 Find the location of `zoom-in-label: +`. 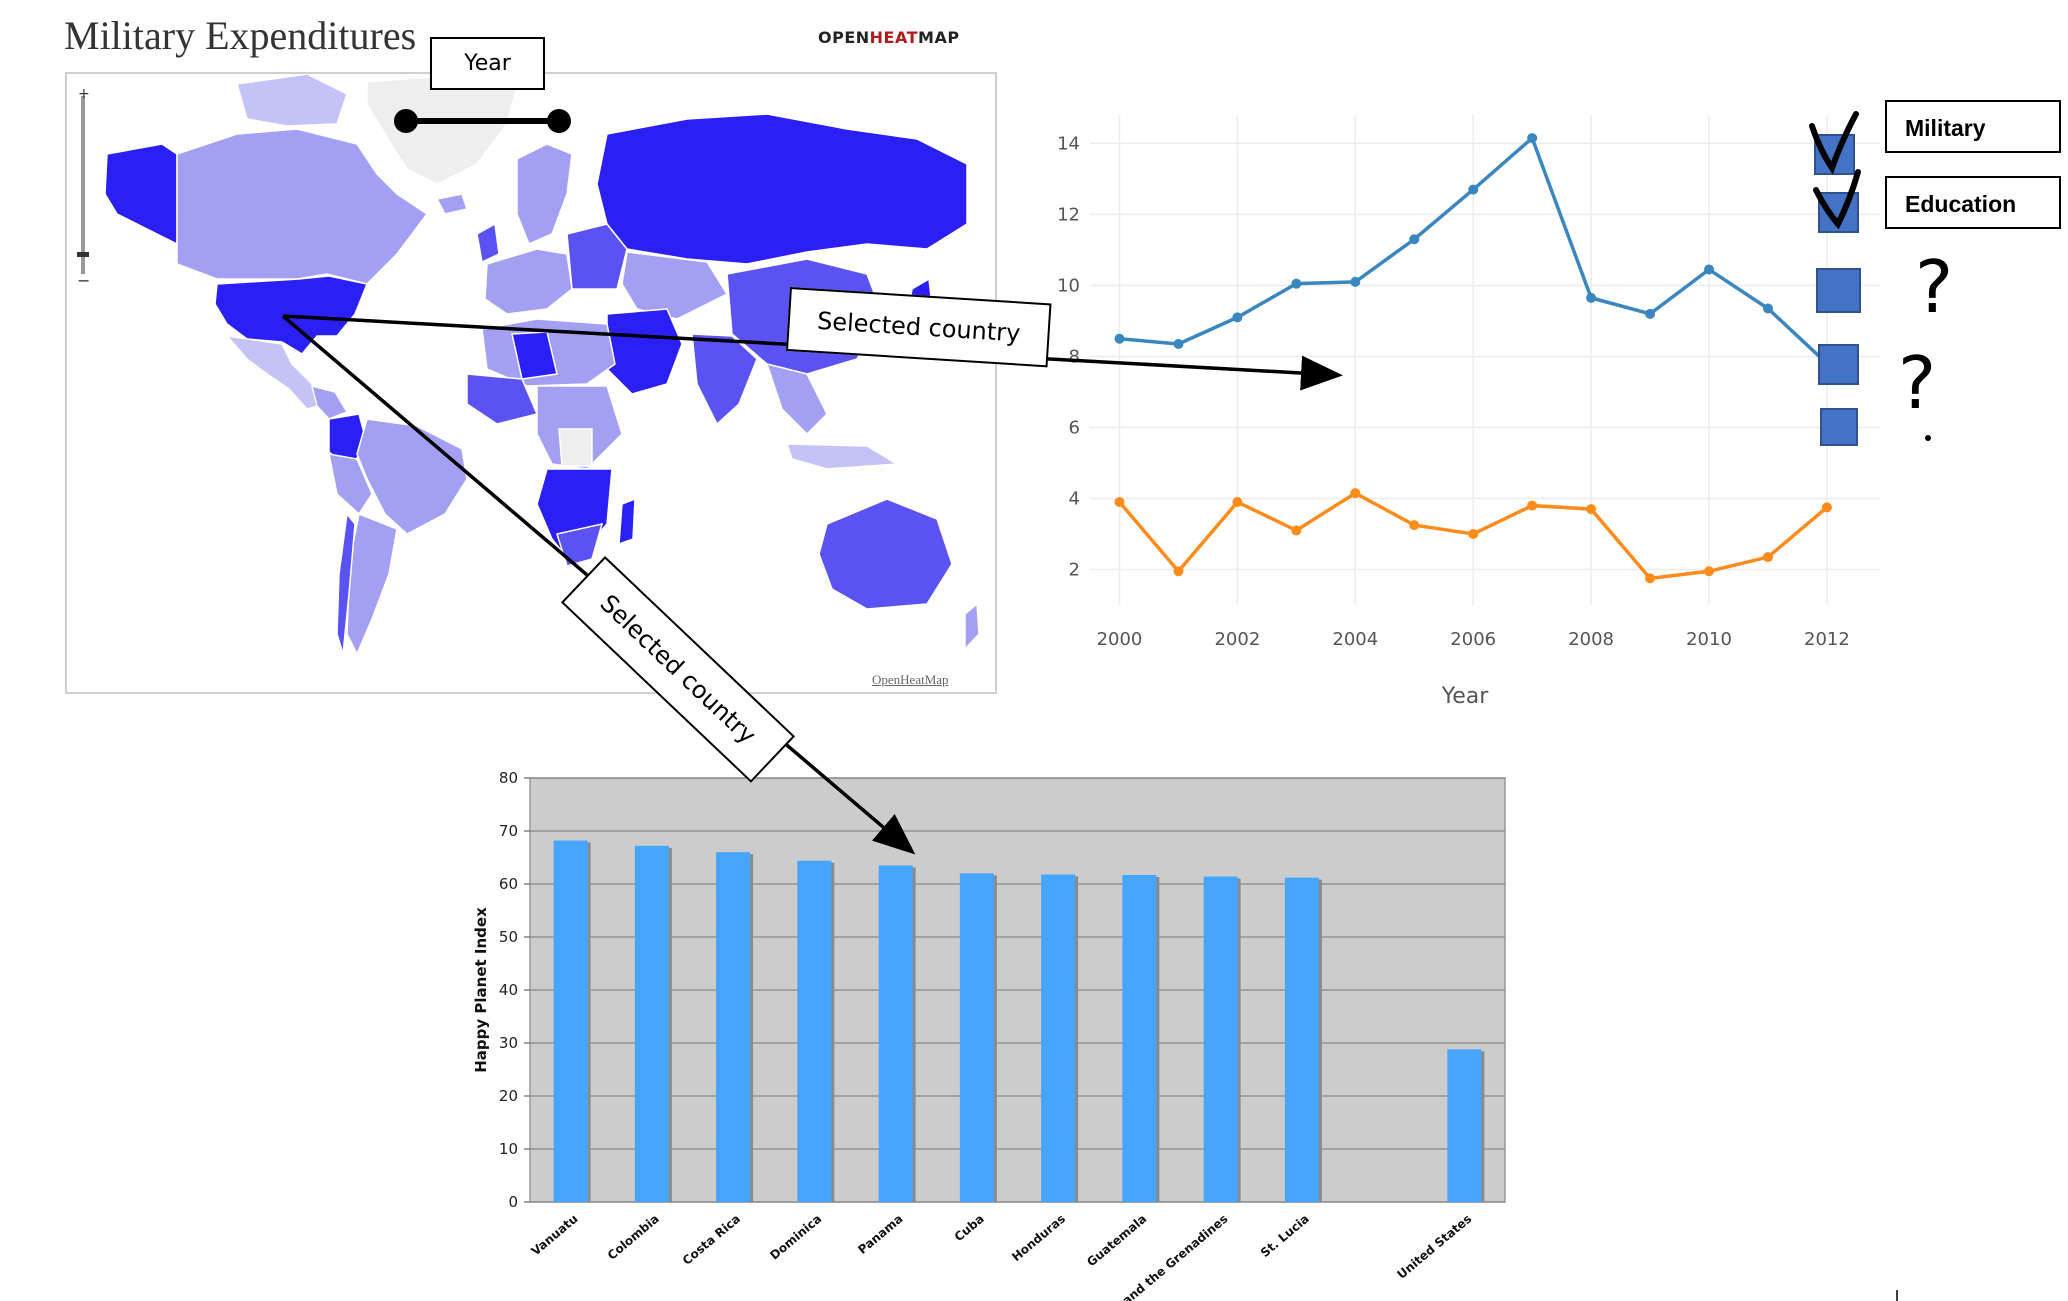

zoom-in-label: + is located at coordinates (84, 94).